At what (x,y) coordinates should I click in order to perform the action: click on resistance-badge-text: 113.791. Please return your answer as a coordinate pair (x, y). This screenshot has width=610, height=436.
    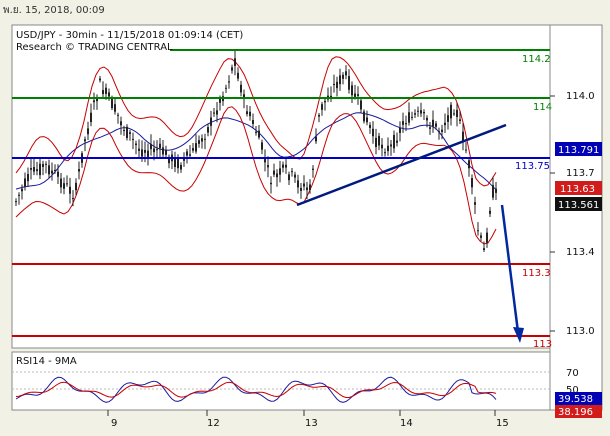
    Looking at the image, I should click on (578, 150).